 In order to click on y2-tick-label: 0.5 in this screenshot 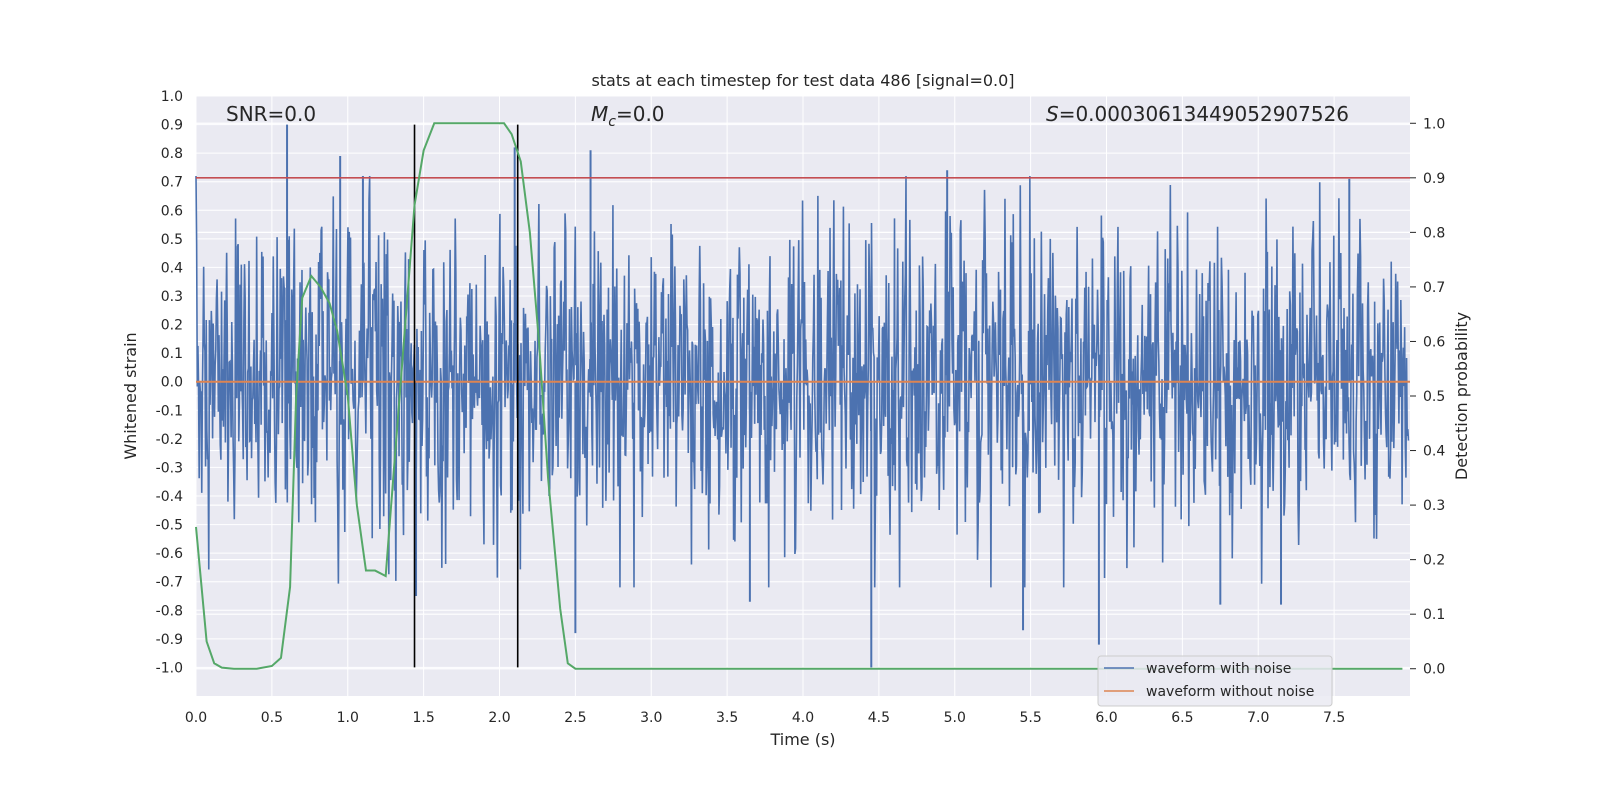, I will do `click(1434, 397)`.